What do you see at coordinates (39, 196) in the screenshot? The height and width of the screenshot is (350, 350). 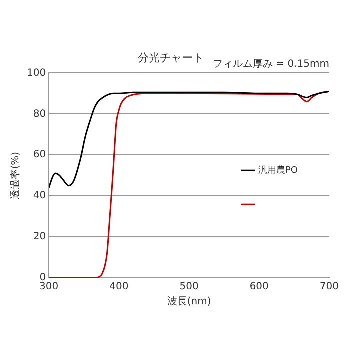 I see `y-tick-label: 40` at bounding box center [39, 196].